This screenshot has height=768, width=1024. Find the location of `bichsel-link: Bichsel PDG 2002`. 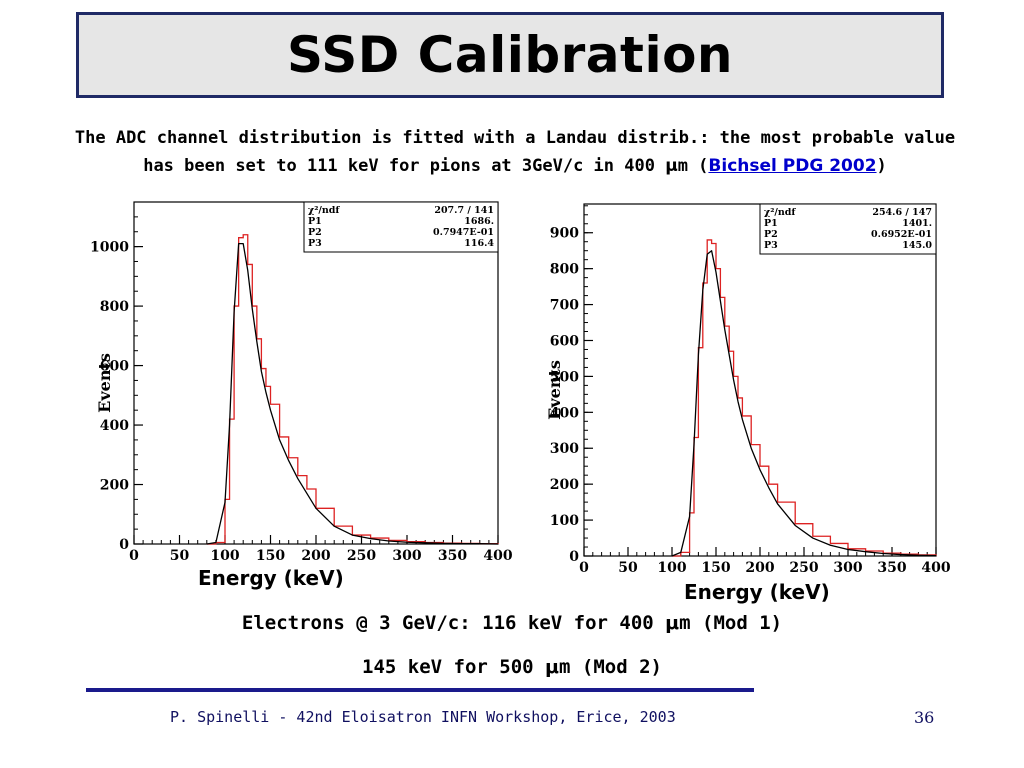

bichsel-link: Bichsel PDG 2002 is located at coordinates (792, 166).